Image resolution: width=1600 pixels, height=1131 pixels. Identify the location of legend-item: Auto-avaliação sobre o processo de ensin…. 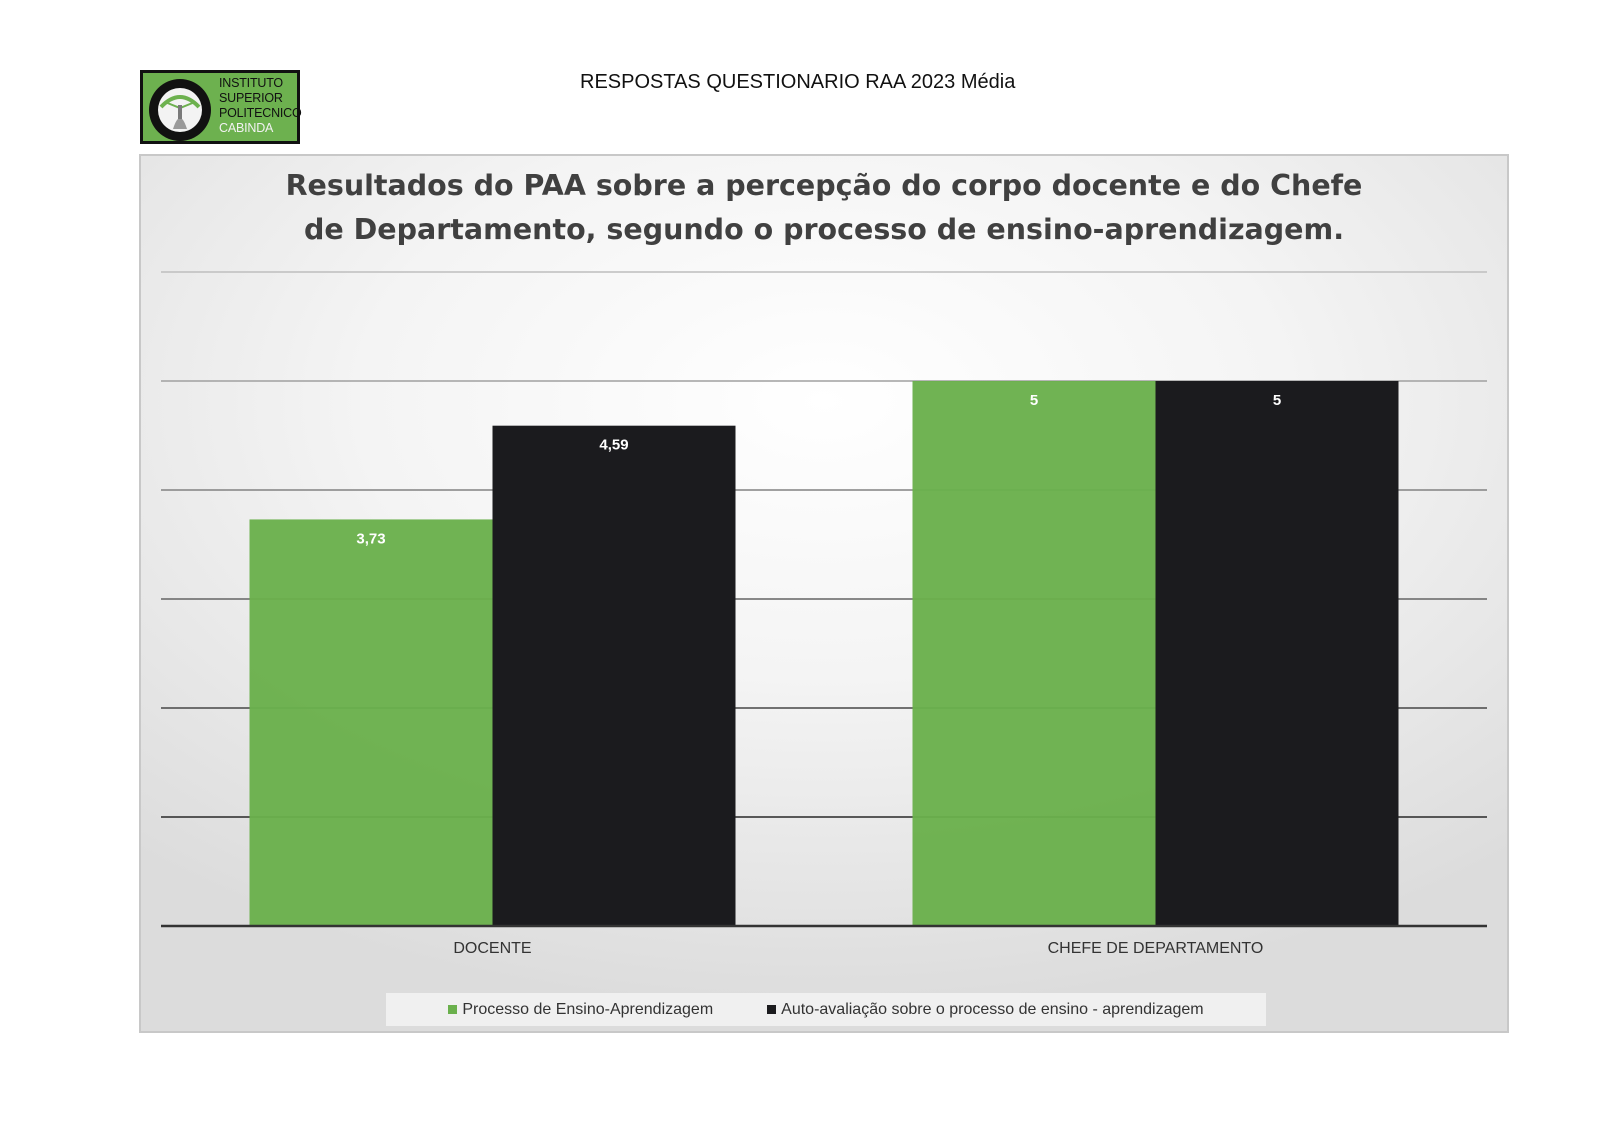
(985, 1009).